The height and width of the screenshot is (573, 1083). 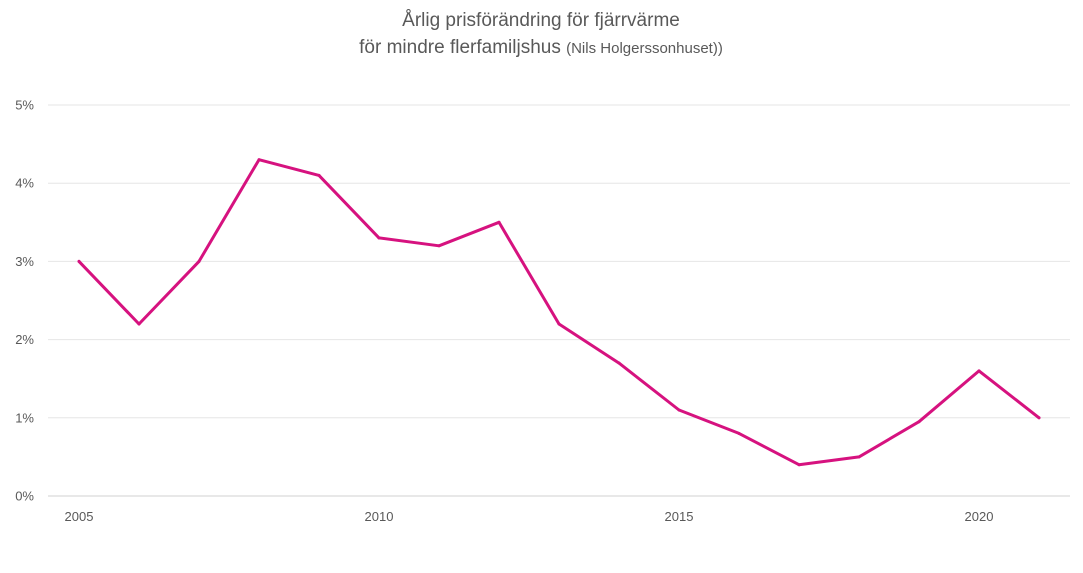 I want to click on x-tick-label: 2005, so click(x=79, y=516).